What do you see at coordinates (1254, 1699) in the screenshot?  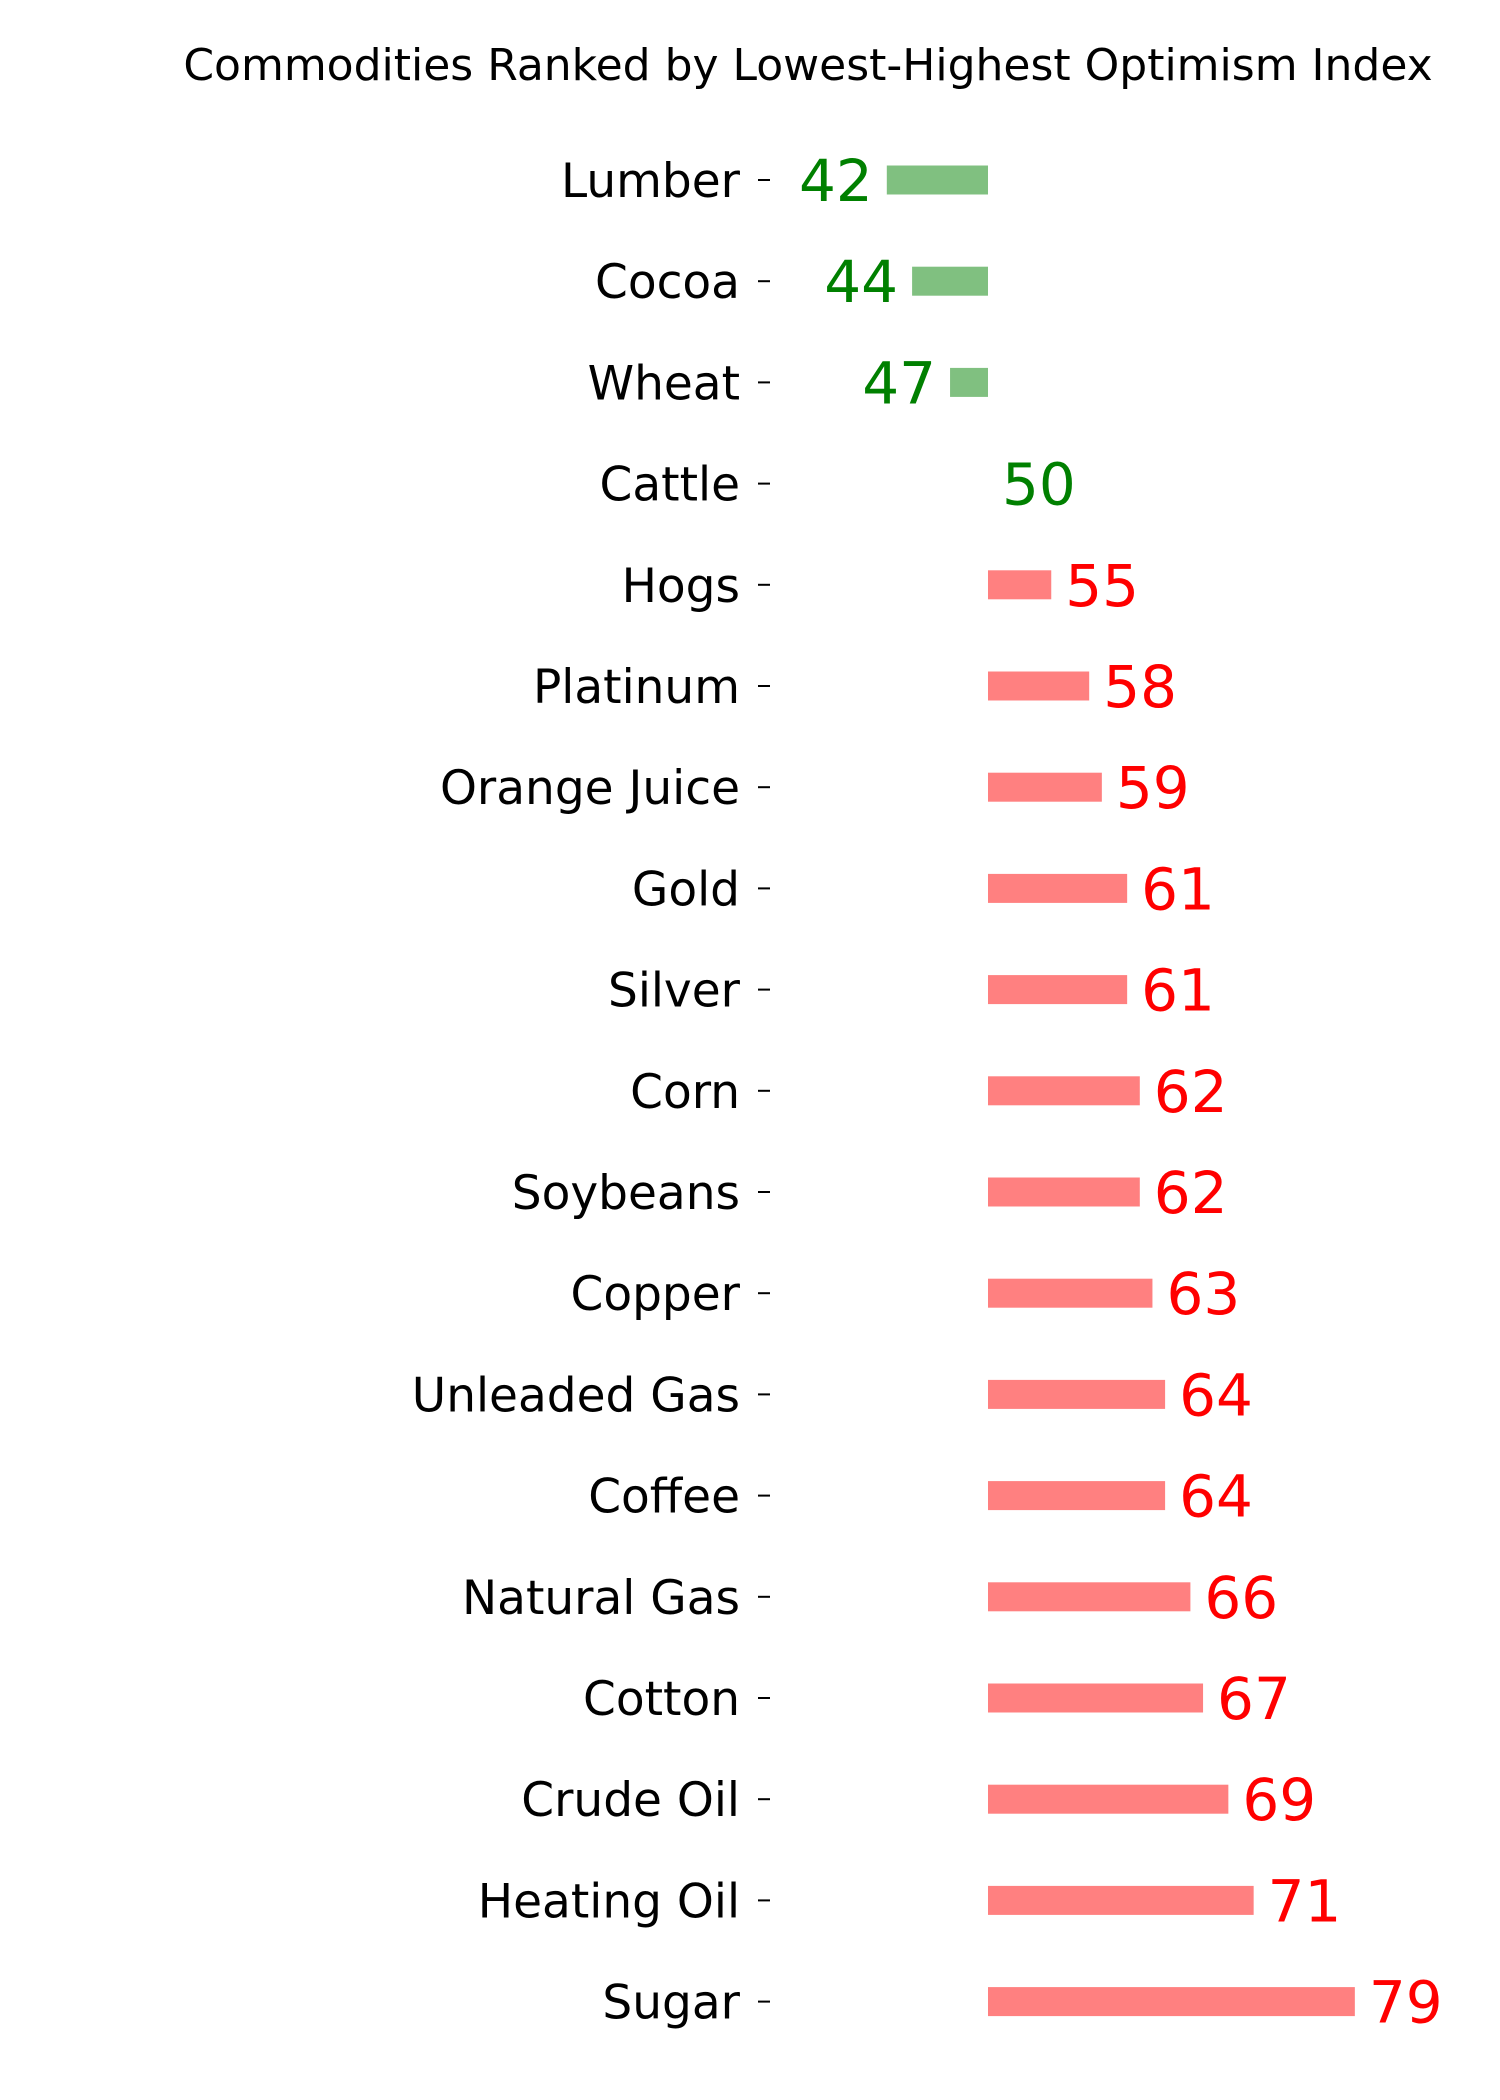 I see `value-label-cotton: 67` at bounding box center [1254, 1699].